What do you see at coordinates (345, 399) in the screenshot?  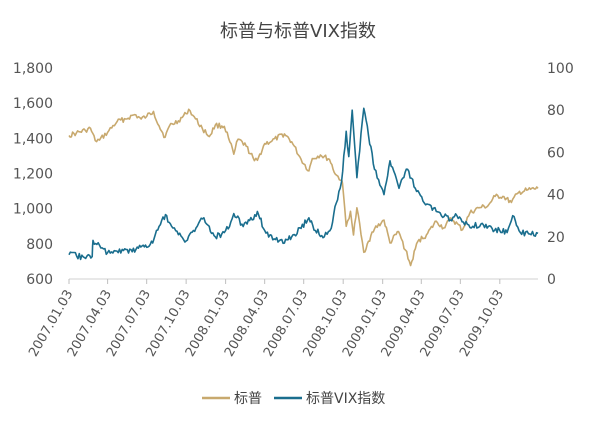 I see `legend-label: 标普VIX指数` at bounding box center [345, 399].